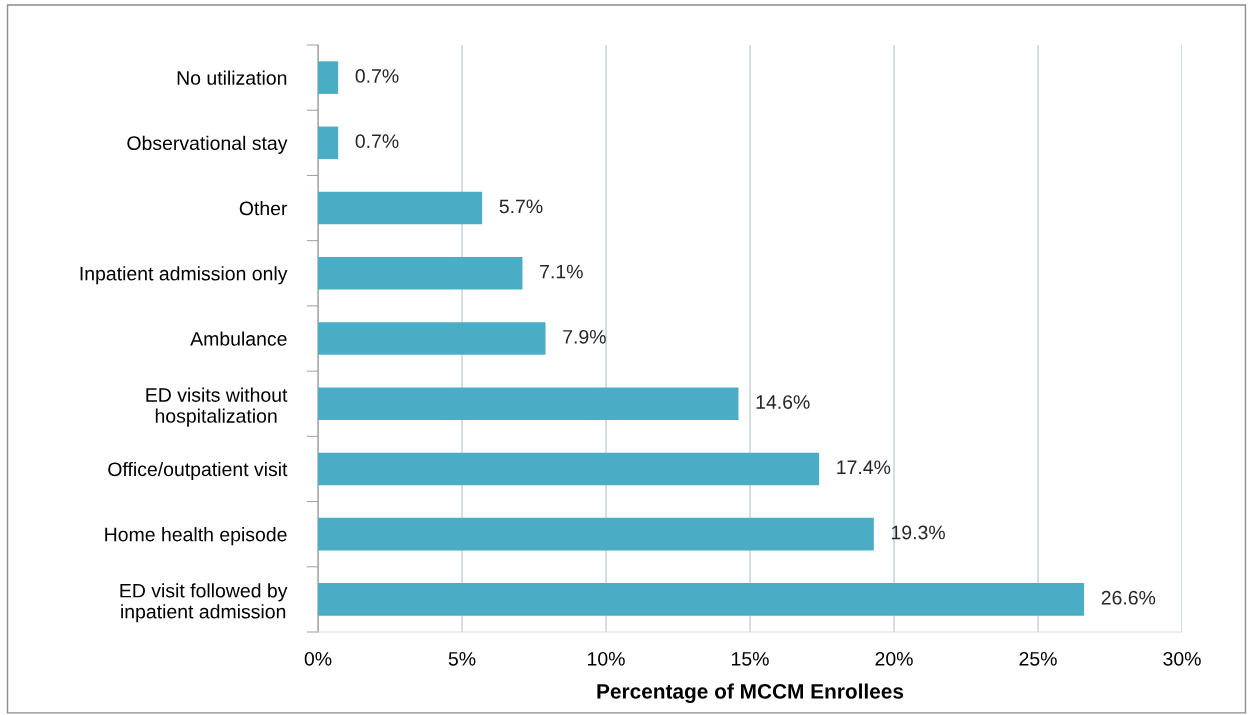 The image size is (1253, 715). What do you see at coordinates (207, 144) in the screenshot?
I see `y-tick-label: Observational stay` at bounding box center [207, 144].